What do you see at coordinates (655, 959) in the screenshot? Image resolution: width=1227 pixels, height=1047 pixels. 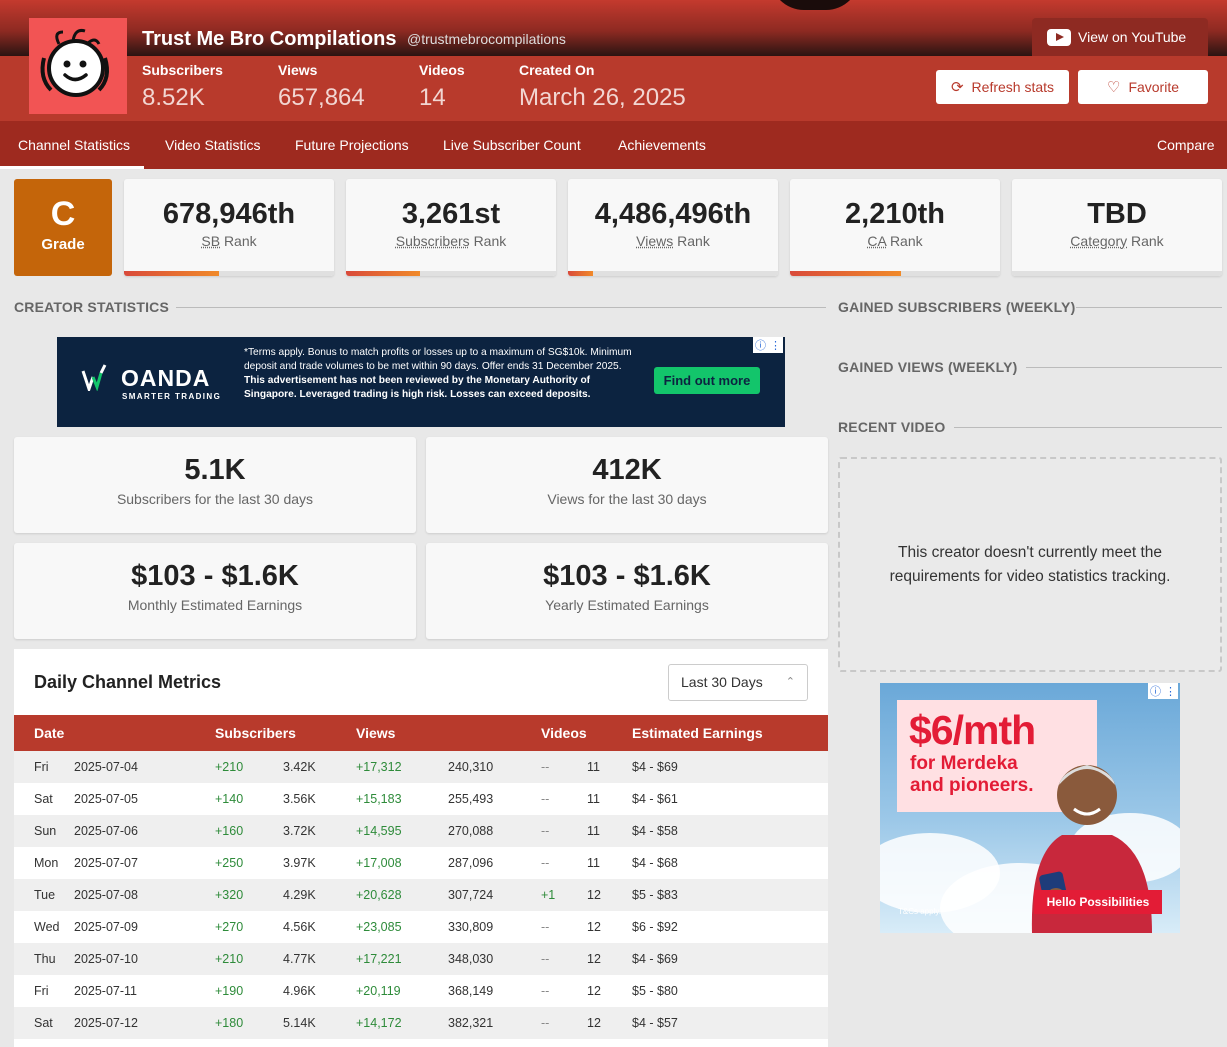 I see `cell-earnings: $4 - $69` at bounding box center [655, 959].